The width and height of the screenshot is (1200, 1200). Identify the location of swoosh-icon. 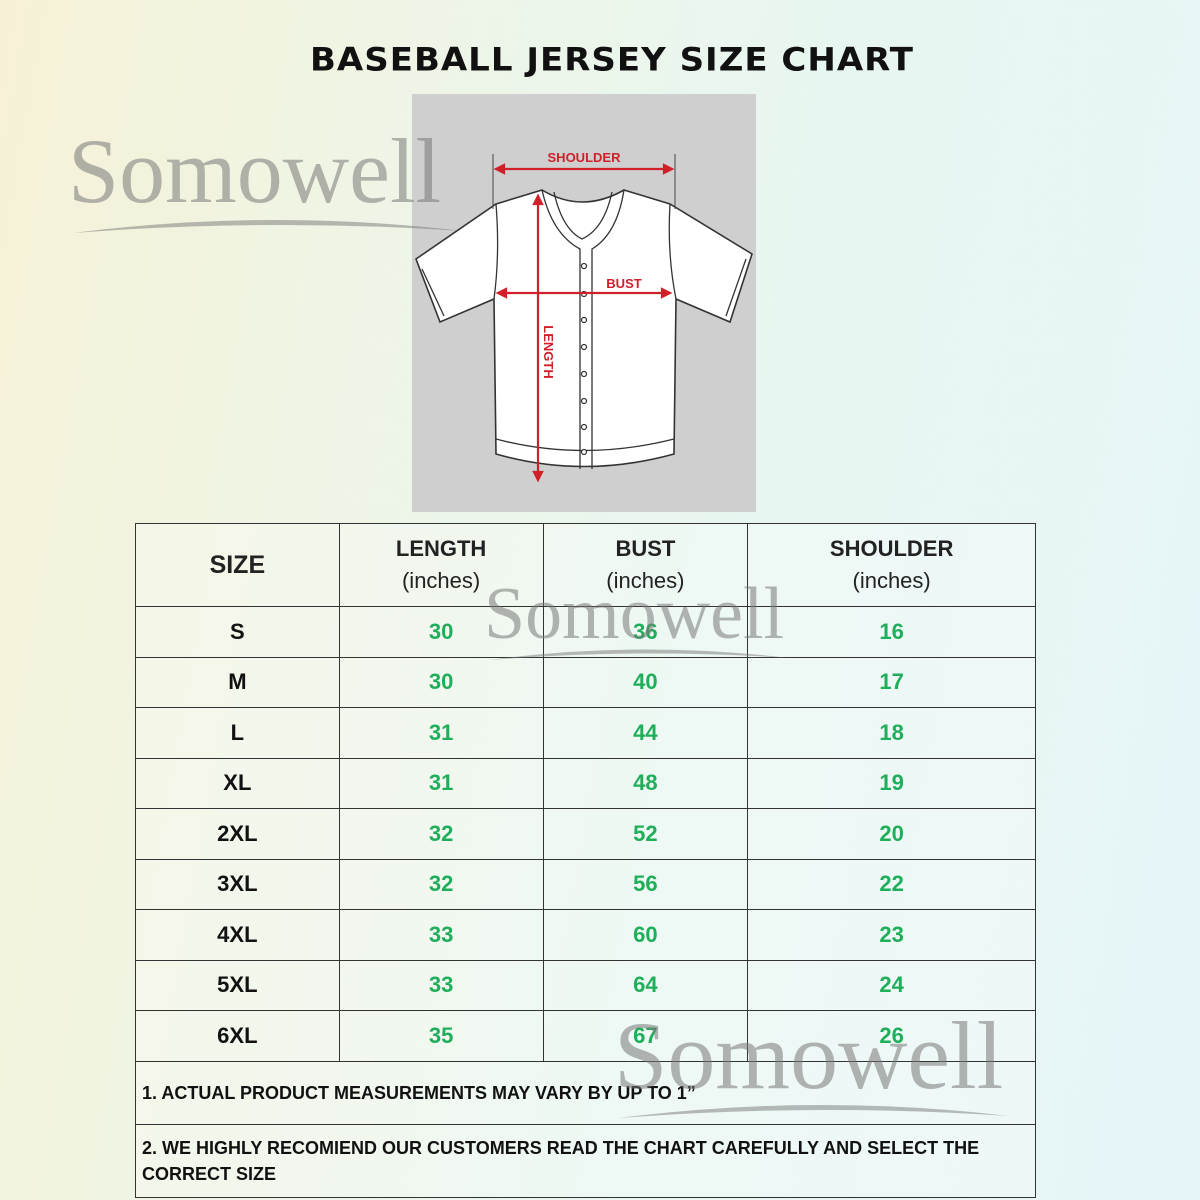
(268, 226).